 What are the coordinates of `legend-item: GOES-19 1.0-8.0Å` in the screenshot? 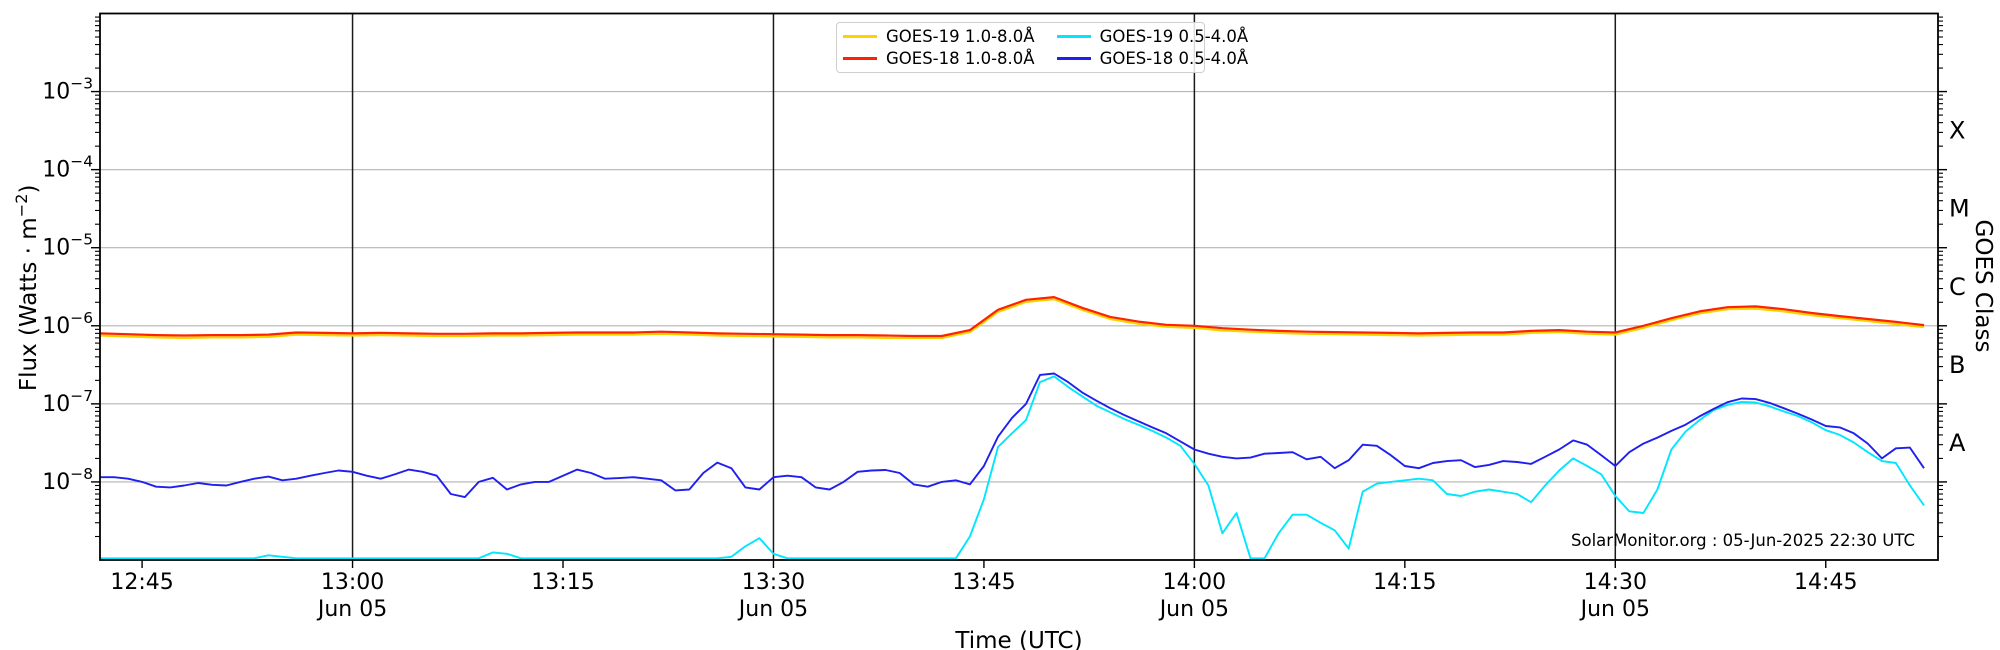 It's located at (939, 36).